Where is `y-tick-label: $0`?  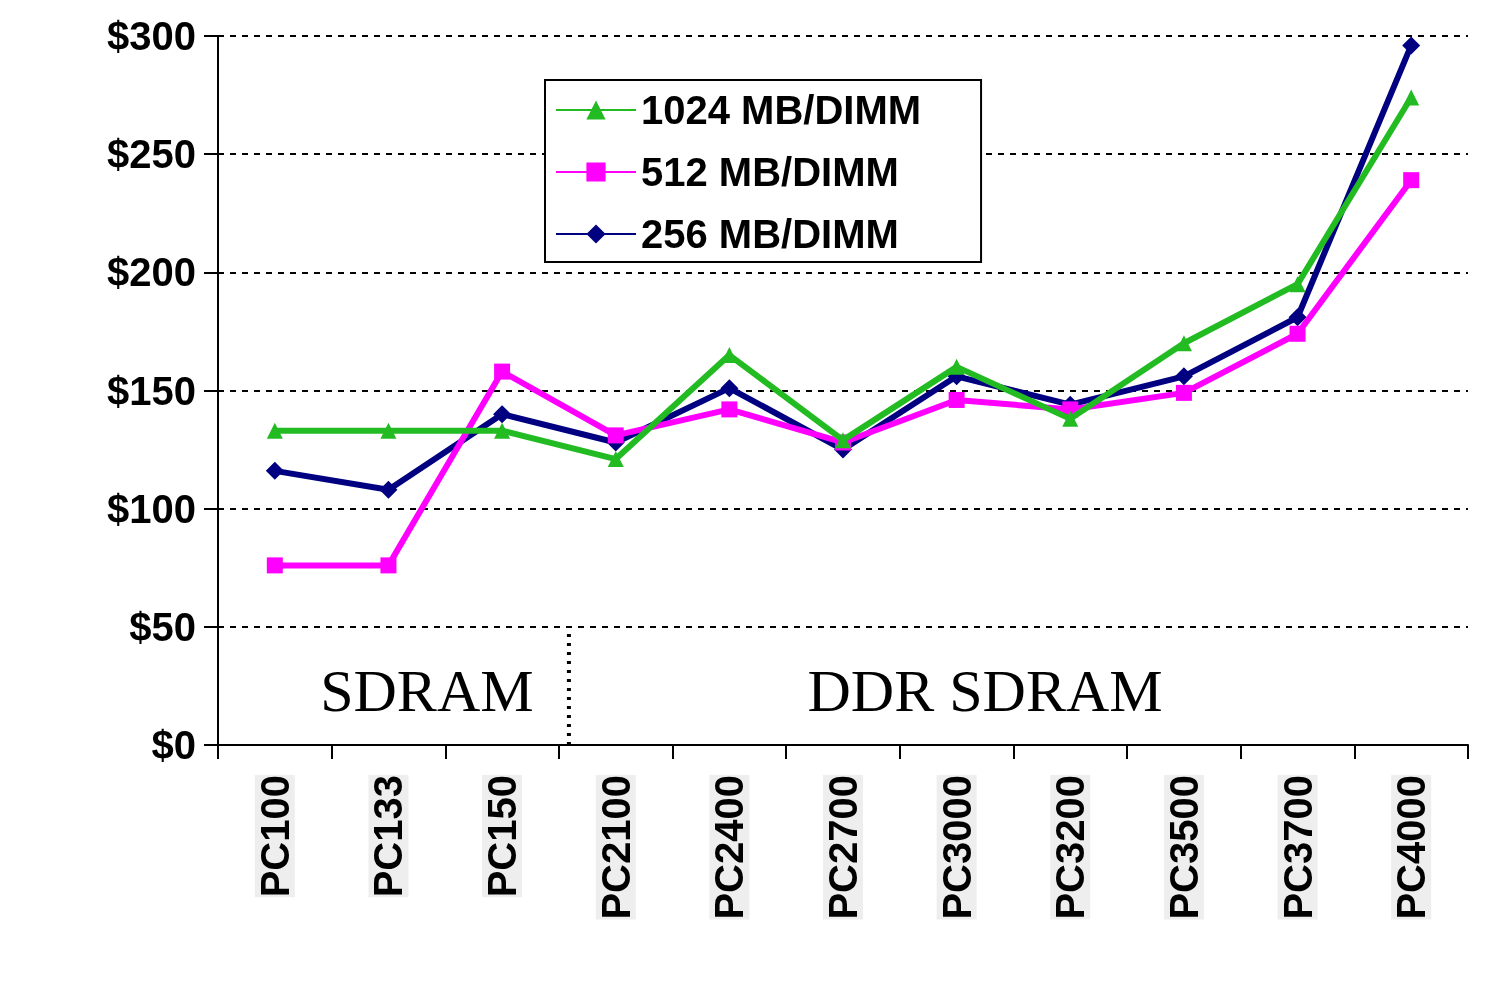 y-tick-label: $0 is located at coordinates (173, 745).